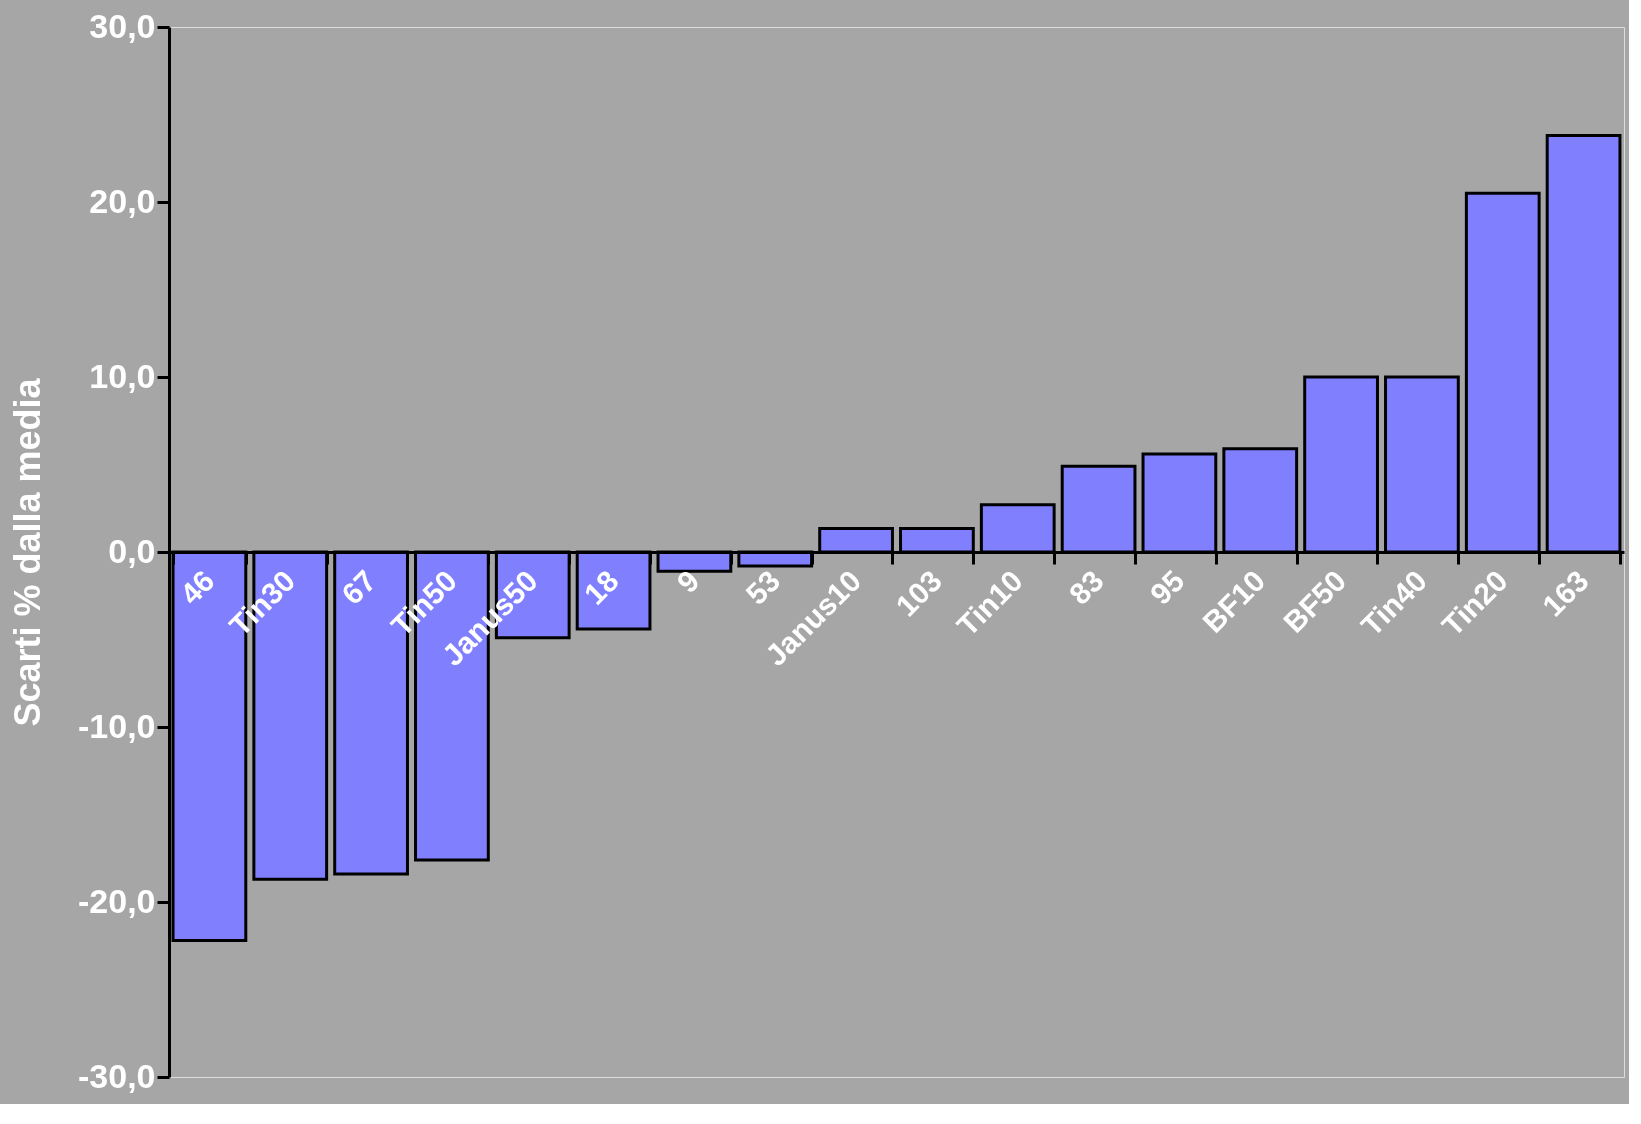  I want to click on x-tick-label: 103, so click(919, 593).